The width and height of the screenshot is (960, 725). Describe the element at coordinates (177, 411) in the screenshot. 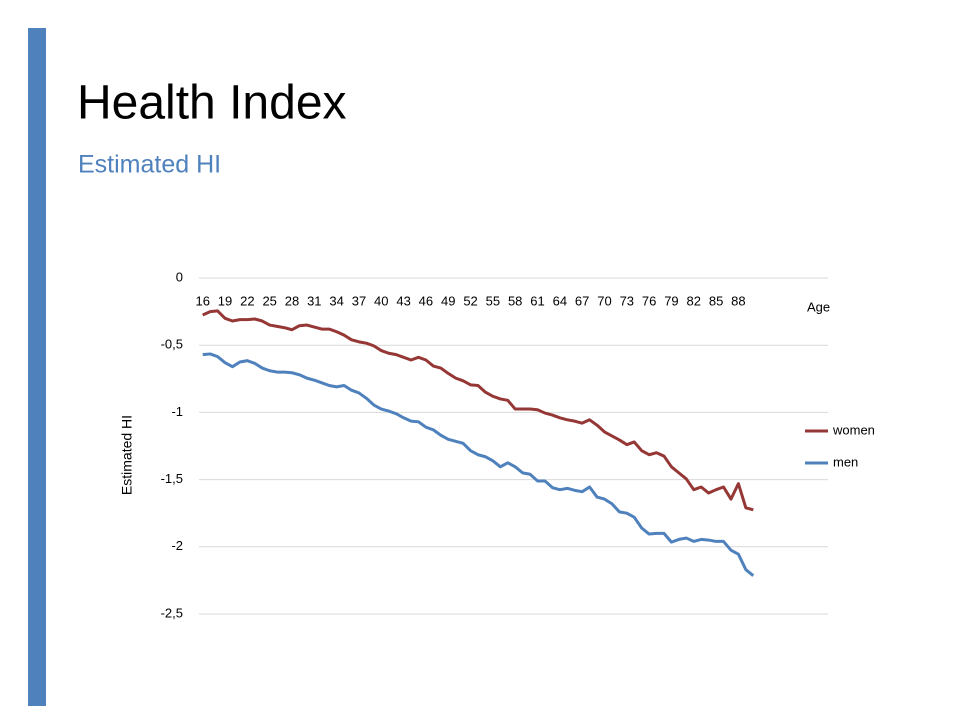

I see `y-tick-label: -1` at that location.